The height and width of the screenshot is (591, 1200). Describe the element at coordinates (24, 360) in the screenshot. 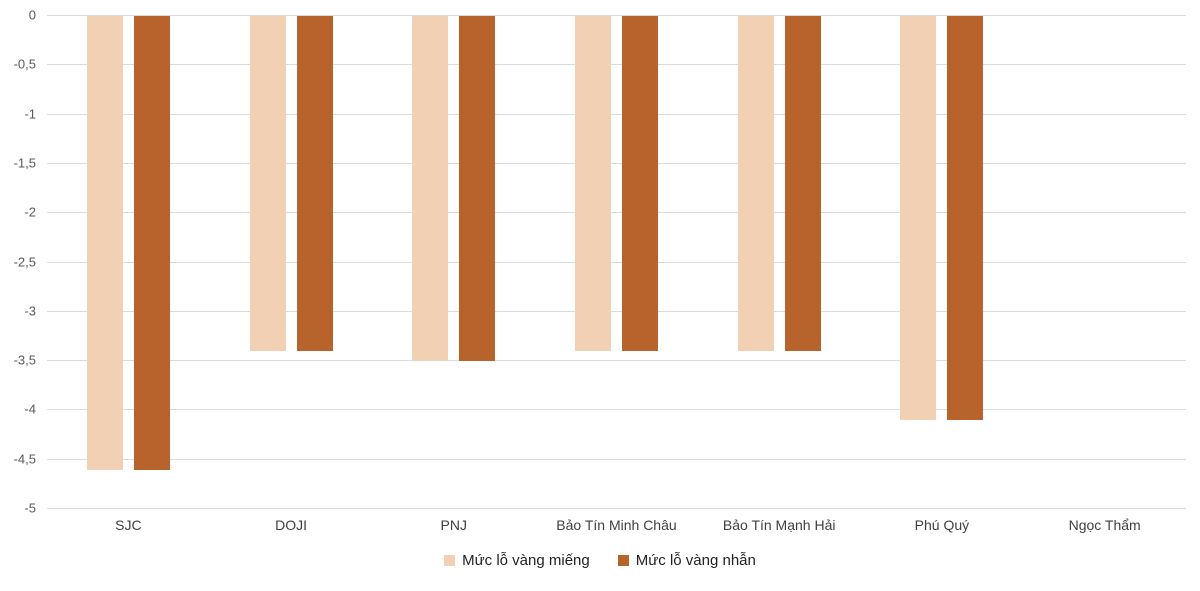

I see `y-tick-label: -3,5` at that location.